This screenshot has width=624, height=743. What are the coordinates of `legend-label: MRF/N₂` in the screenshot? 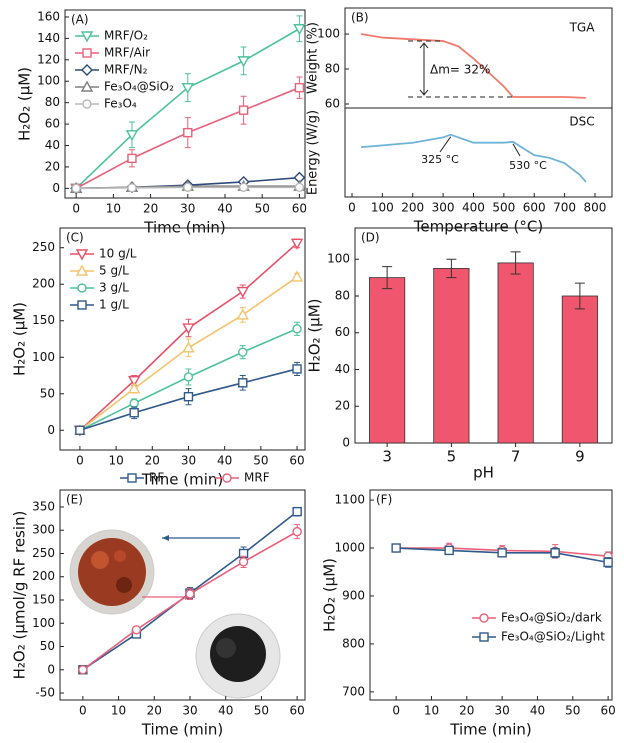 It's located at (126, 70).